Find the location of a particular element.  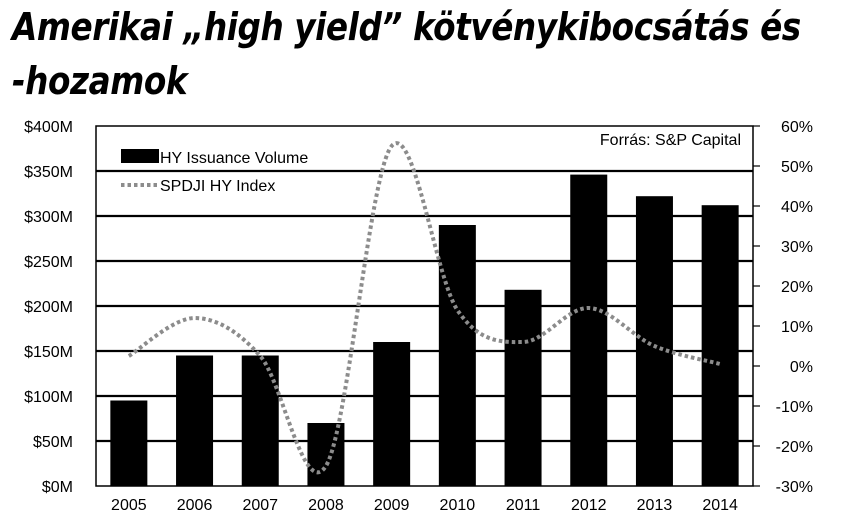

left-tick-label: $400M is located at coordinates (48, 127).